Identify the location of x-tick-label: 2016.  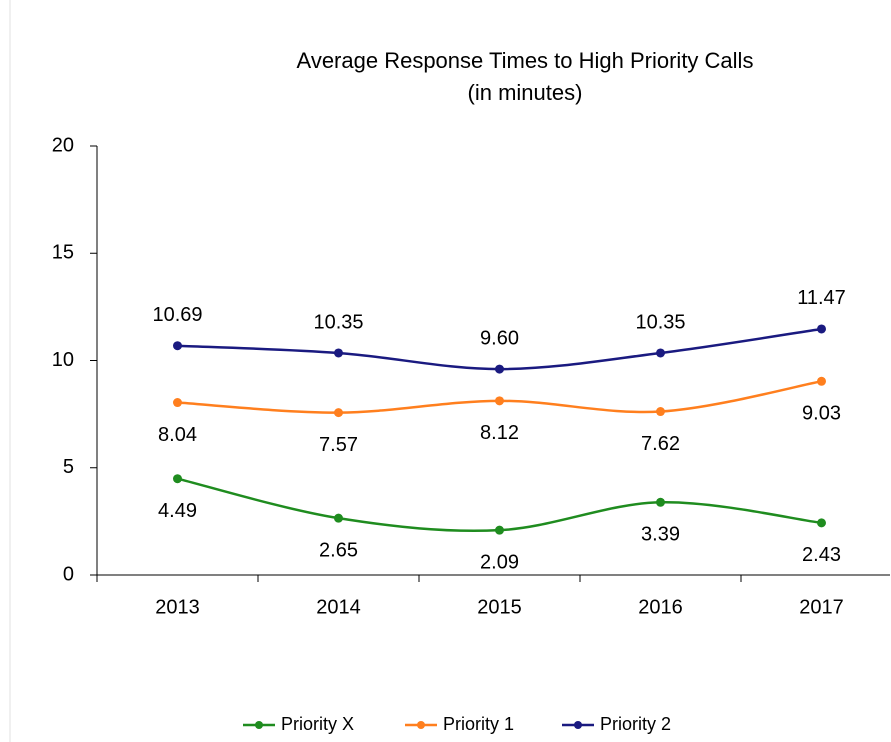
(660, 607).